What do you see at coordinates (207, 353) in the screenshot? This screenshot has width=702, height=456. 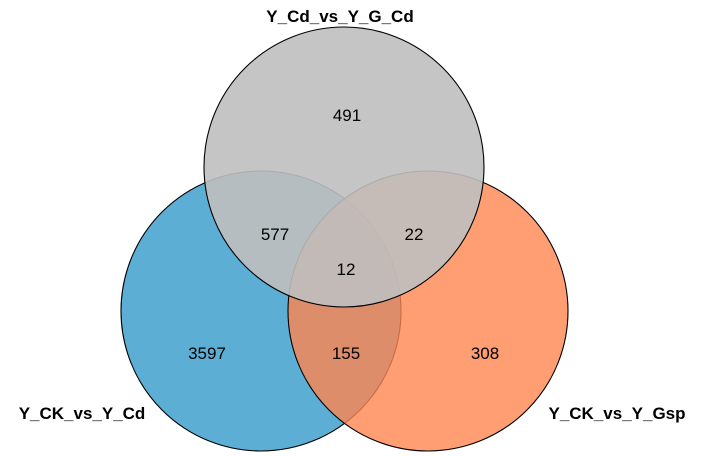 I see `count-only-left: 3597` at bounding box center [207, 353].